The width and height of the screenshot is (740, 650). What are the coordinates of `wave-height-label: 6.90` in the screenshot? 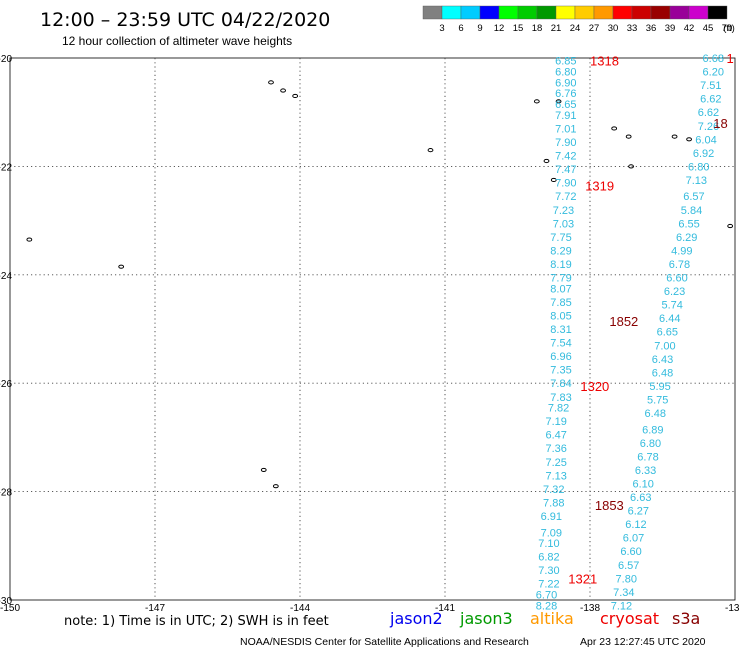 It's located at (565, 83).